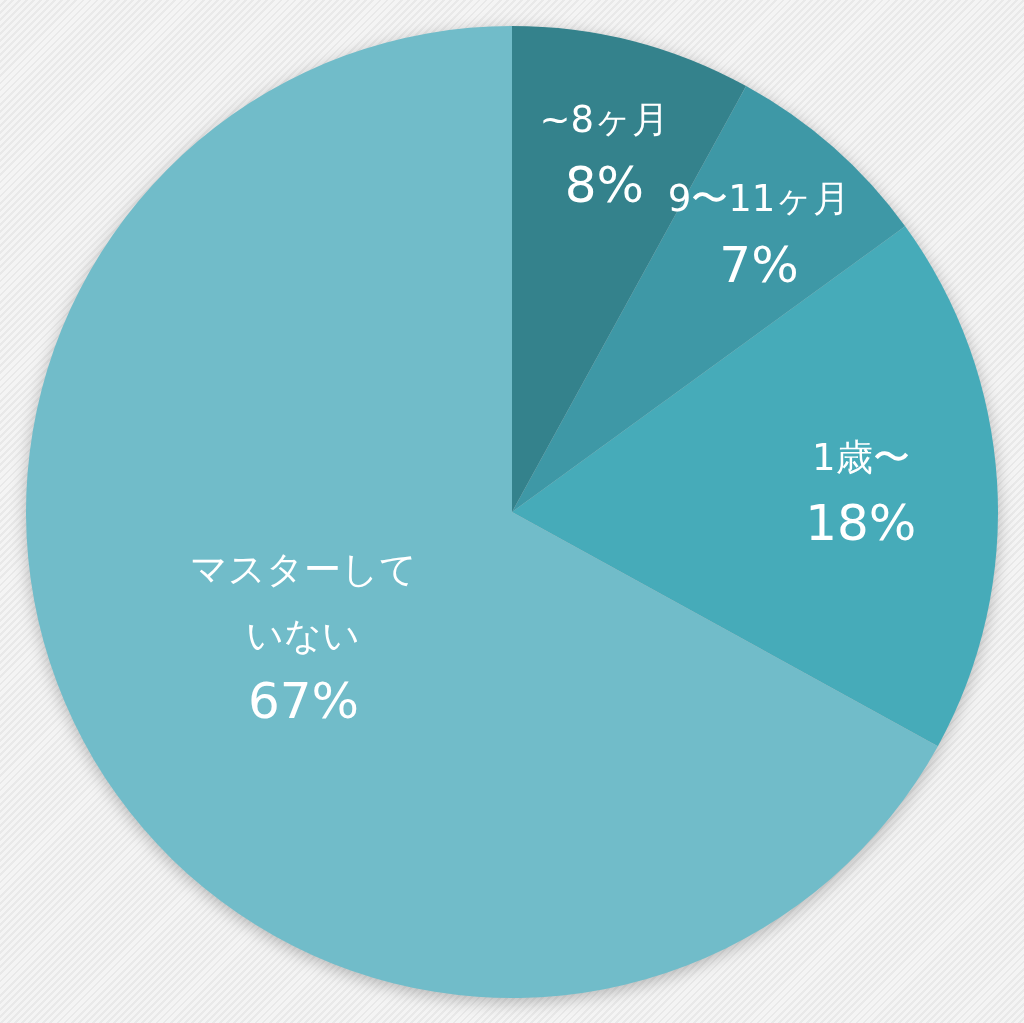 This screenshot has height=1023, width=1024. Describe the element at coordinates (604, 185) in the screenshot. I see `data-label: 8%` at that location.